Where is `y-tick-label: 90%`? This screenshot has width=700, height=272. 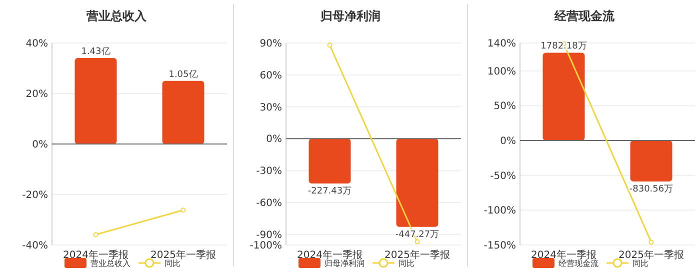
y-tick-label: 90% is located at coordinates (271, 44).